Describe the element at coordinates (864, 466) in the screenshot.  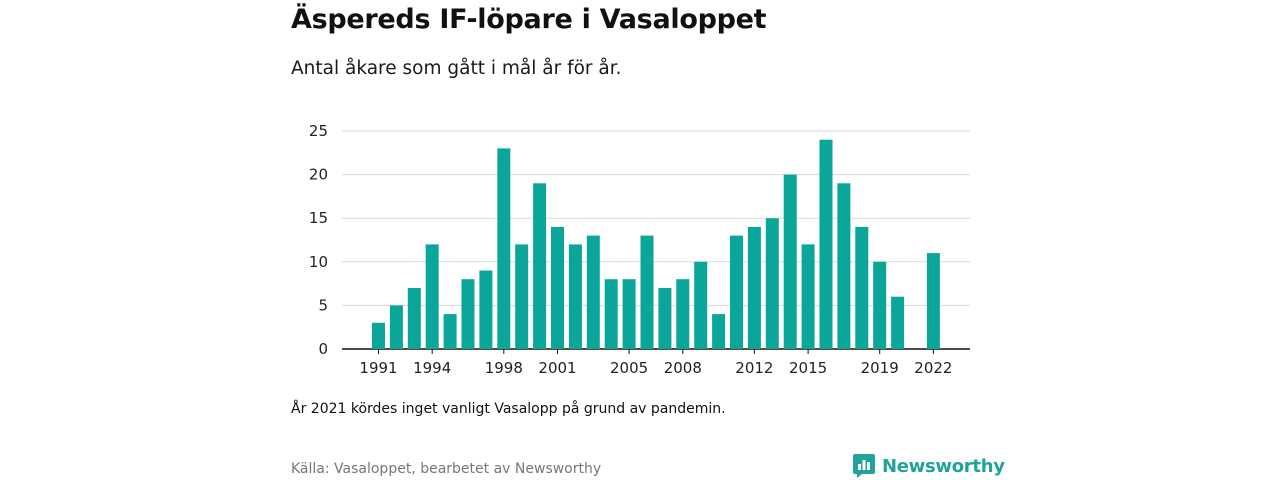
I see `newsworthy-icon` at that location.